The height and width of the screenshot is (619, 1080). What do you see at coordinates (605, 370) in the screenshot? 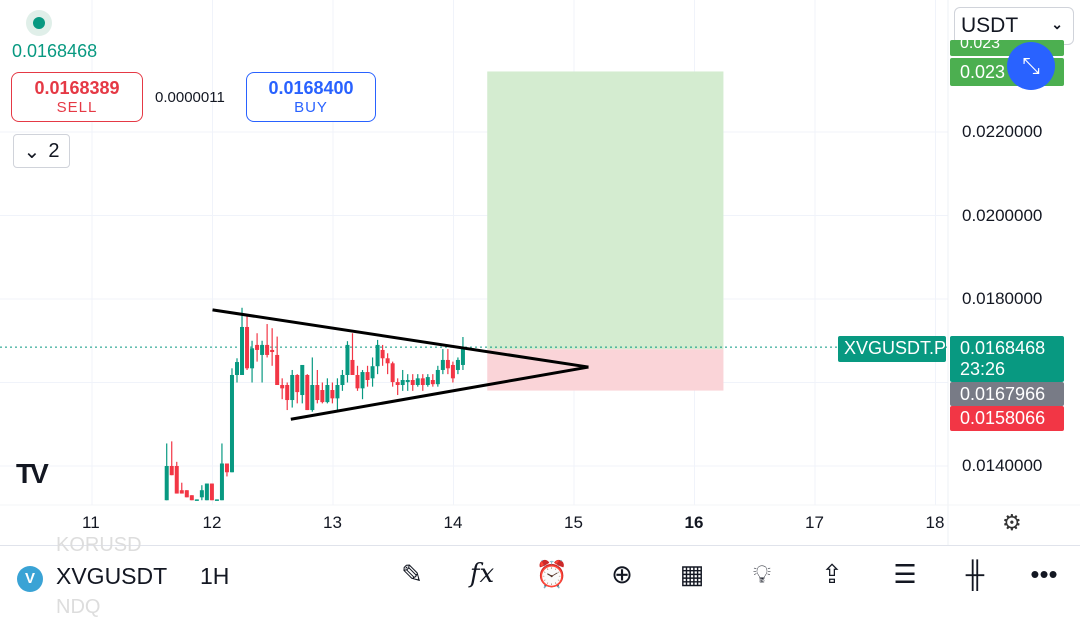
I see `loss-zone` at bounding box center [605, 370].